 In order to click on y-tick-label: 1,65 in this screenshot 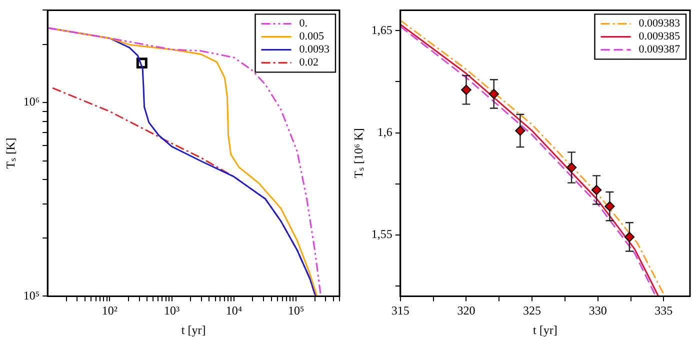, I will do `click(381, 29)`.